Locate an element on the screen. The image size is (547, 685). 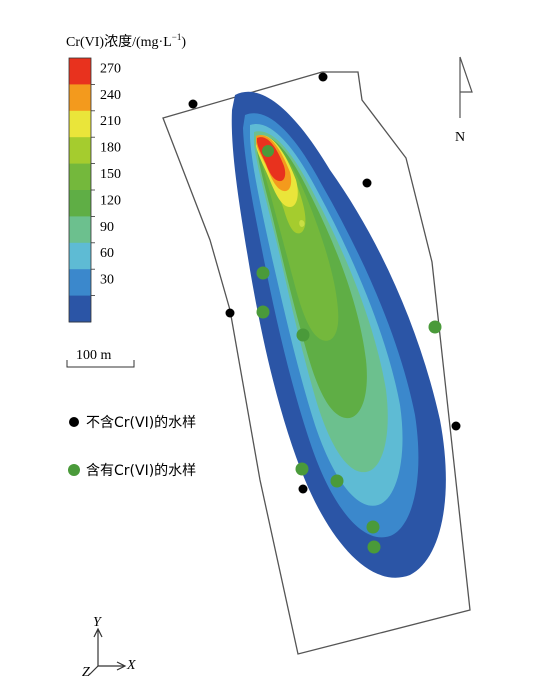
color-bar-tick-label: 60 is located at coordinates (107, 253).